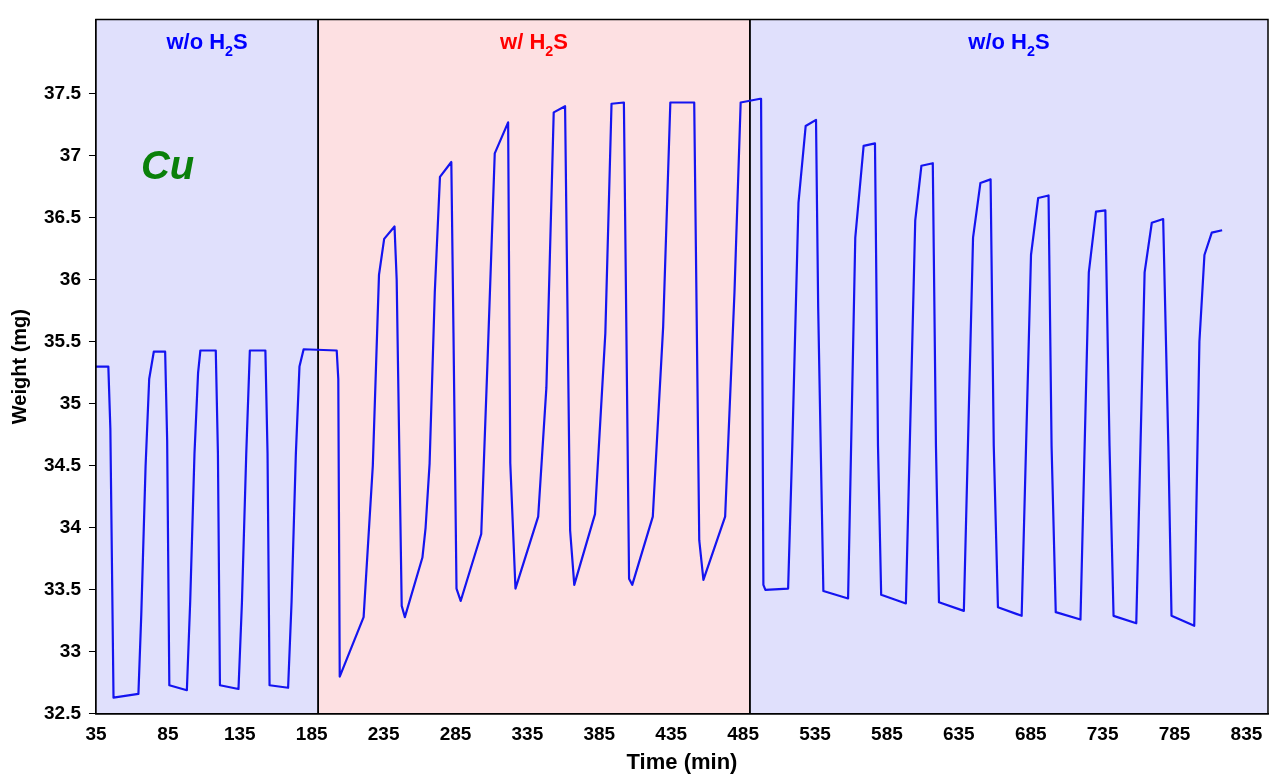 The height and width of the screenshot is (780, 1274). Describe the element at coordinates (168, 734) in the screenshot. I see `x-tick-label: 85` at that location.